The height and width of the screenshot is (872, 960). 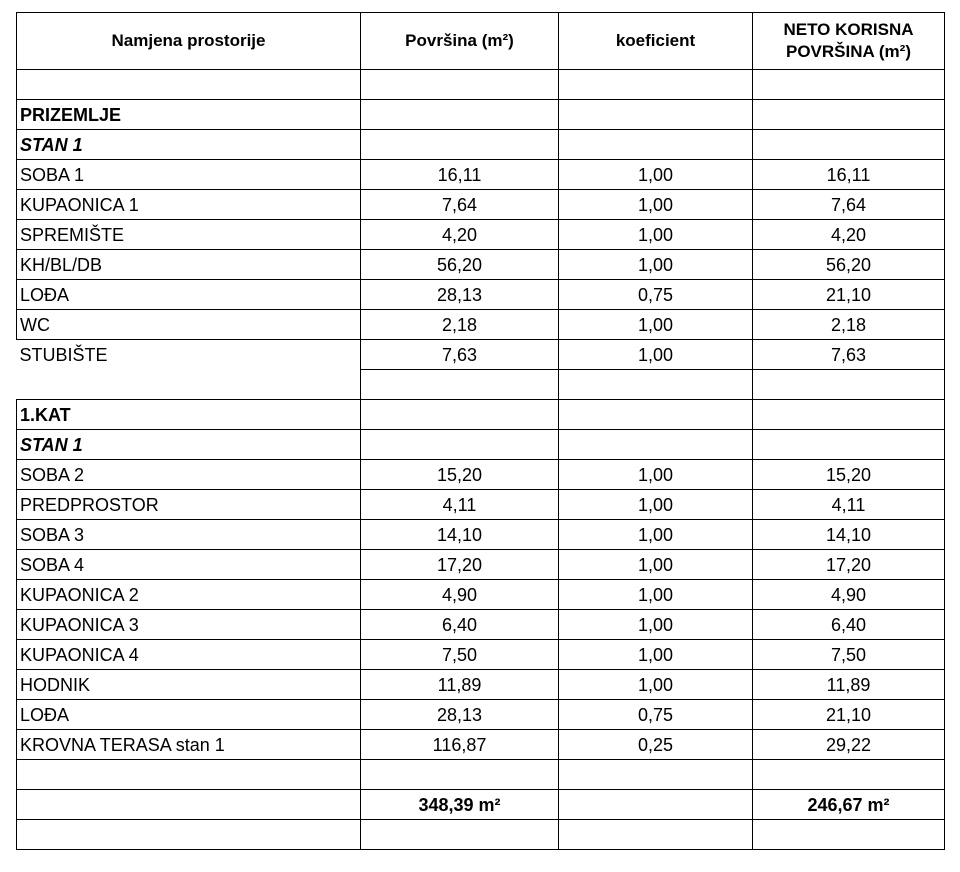 I want to click on floor-row: PRIZEMLJE, so click(x=480, y=114).